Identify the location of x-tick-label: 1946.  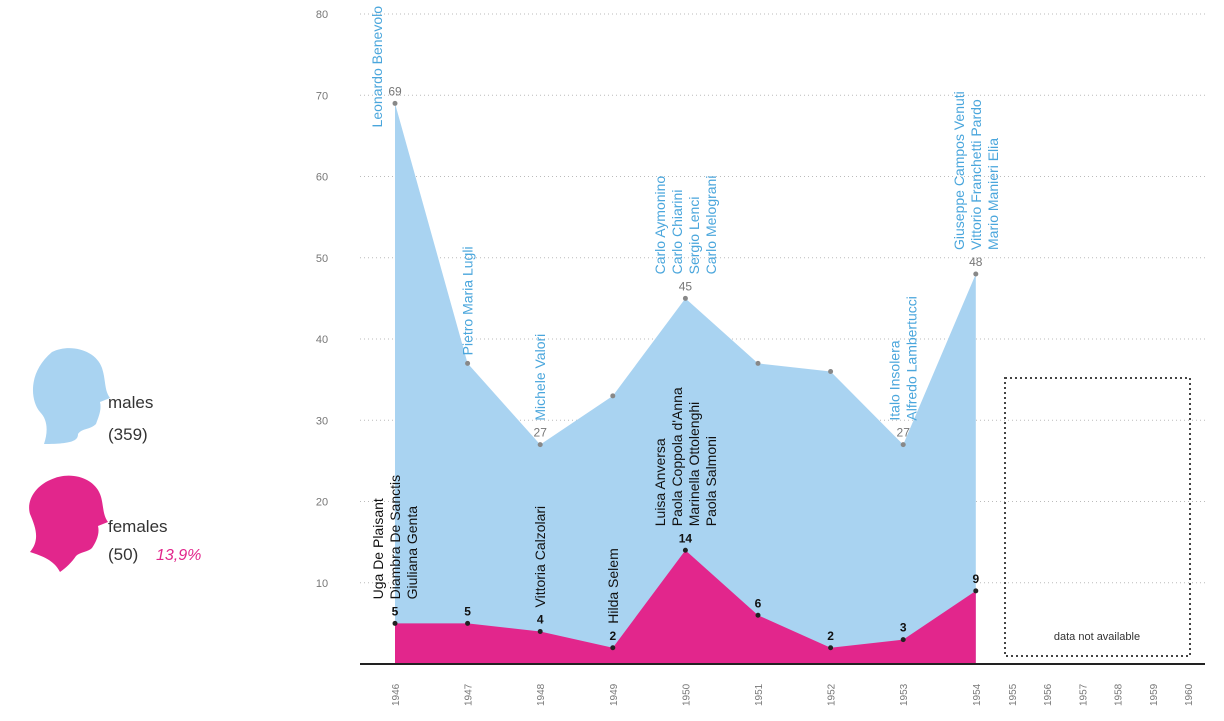
(396, 694).